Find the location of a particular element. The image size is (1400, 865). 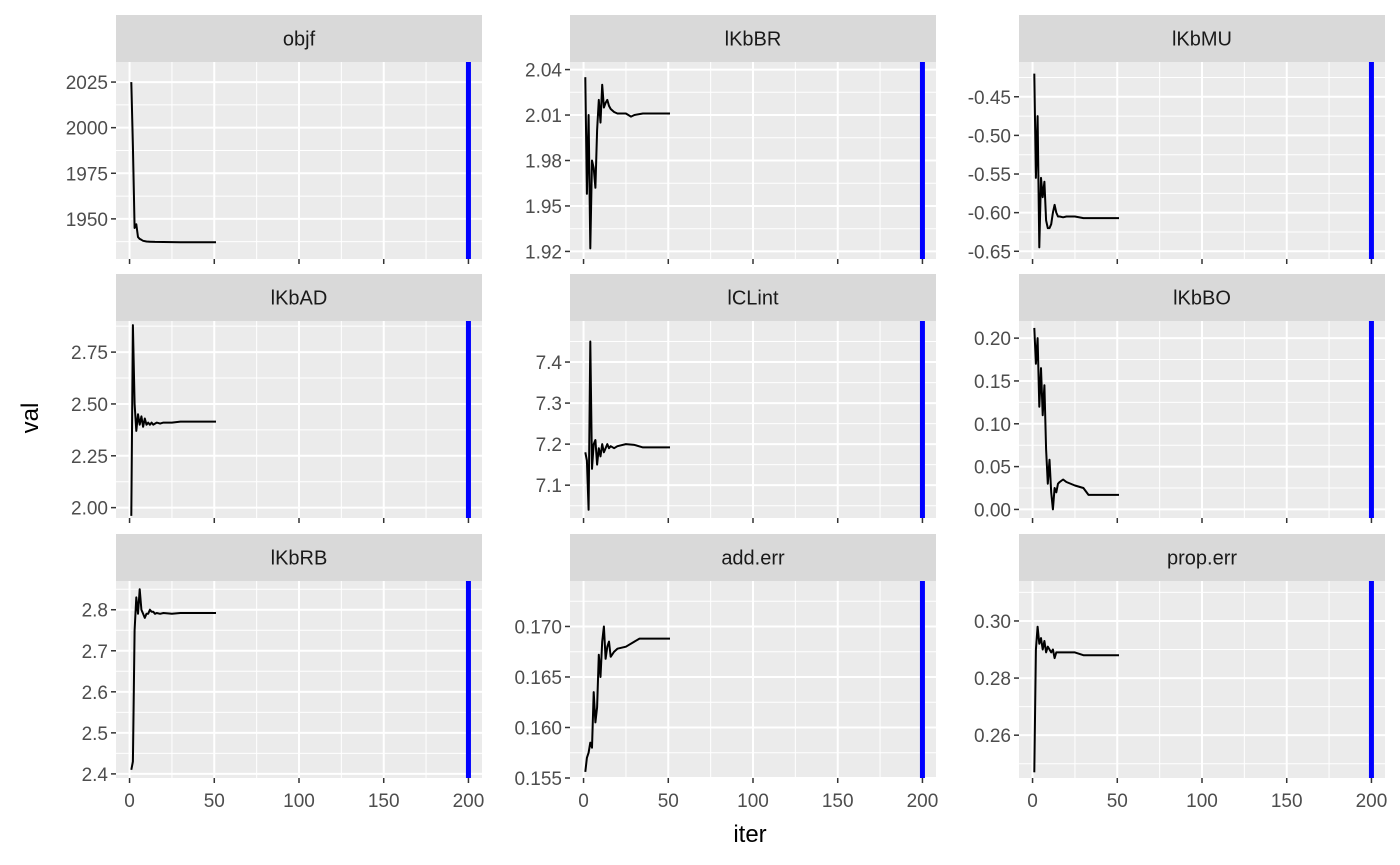

panel-lclint: lCLint 7.1 7.2 7.3 7.4 is located at coordinates (736, 398).